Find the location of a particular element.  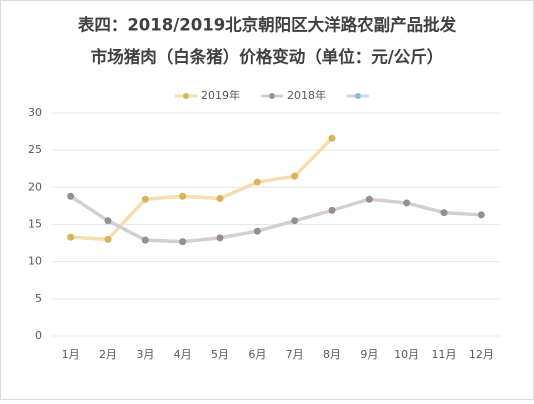

y-tick-label: 15 is located at coordinates (35, 224).